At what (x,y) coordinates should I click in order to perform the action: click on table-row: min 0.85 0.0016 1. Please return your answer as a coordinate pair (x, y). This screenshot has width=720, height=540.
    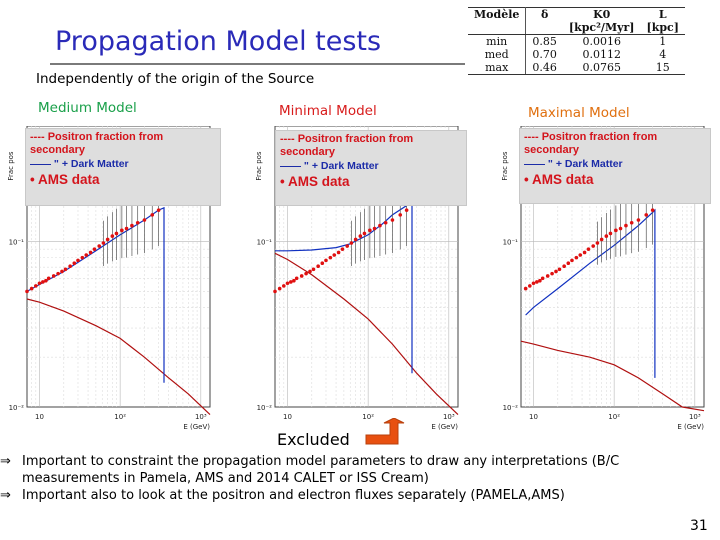
    Looking at the image, I should click on (576, 41).